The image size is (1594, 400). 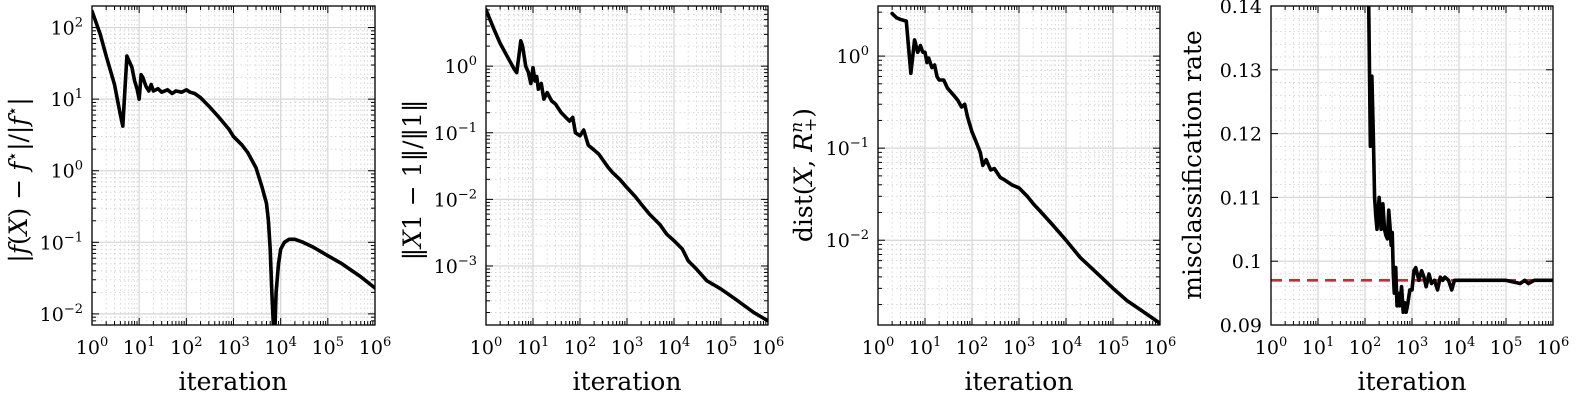 I want to click on y-tick-label: 0.1, so click(x=1247, y=262).